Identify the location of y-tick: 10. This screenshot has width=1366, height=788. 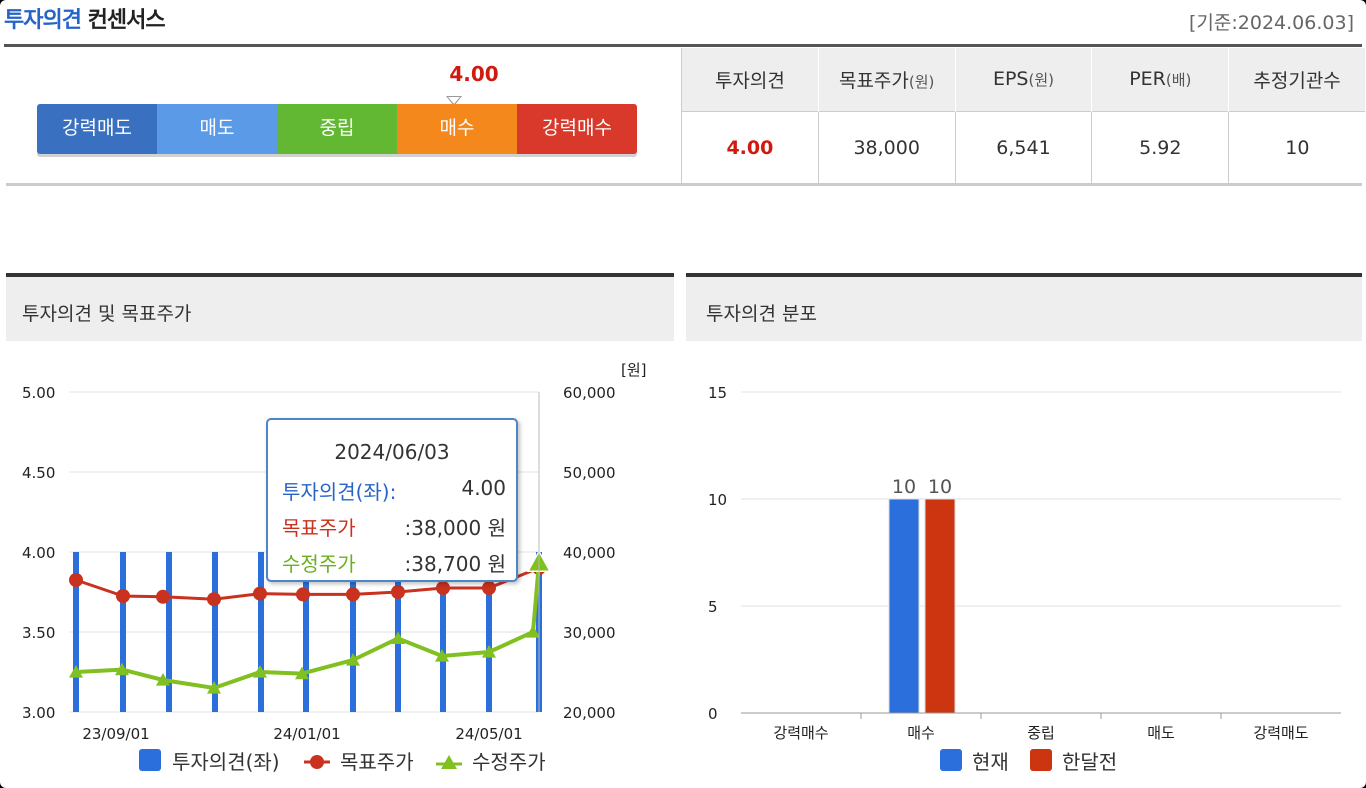
(717, 500).